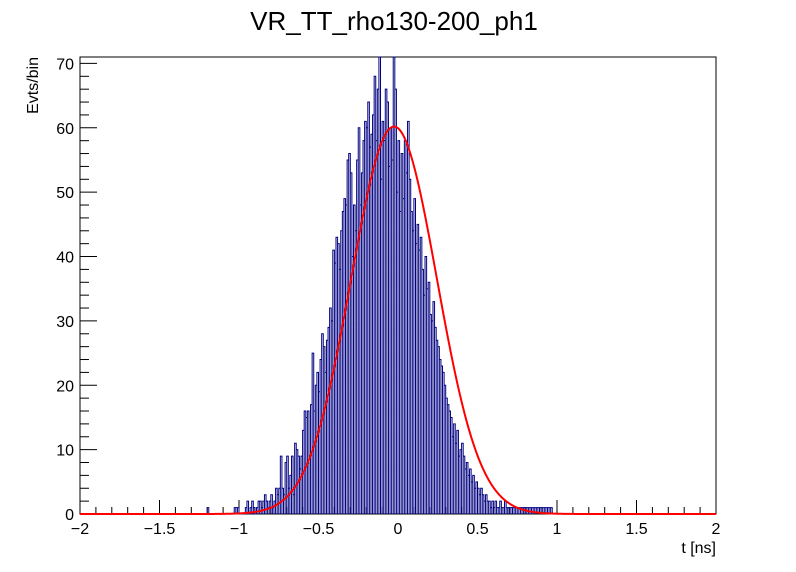 This screenshot has width=796, height=572. I want to click on x-tick-label: −1, so click(239, 529).